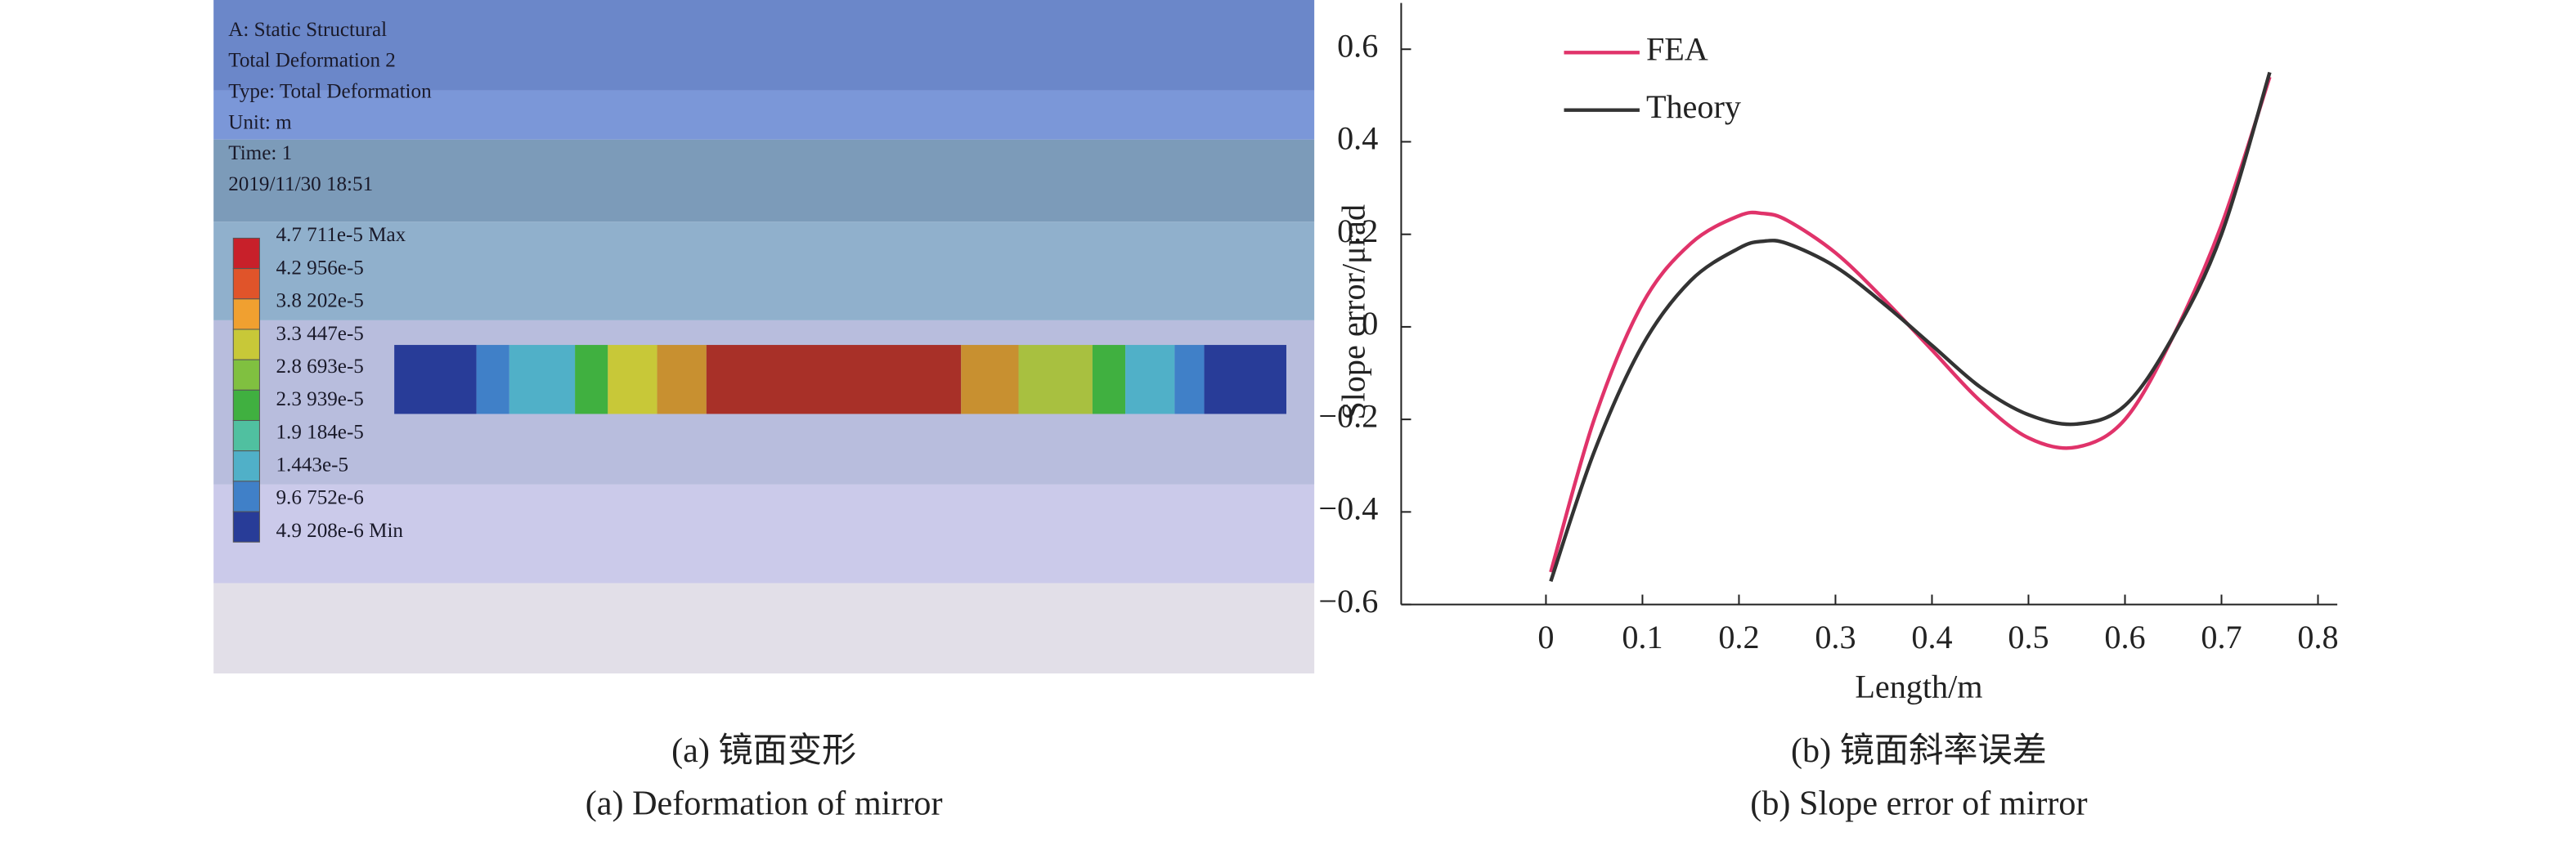 The width and height of the screenshot is (2576, 841). Describe the element at coordinates (1919, 751) in the screenshot. I see `caption: (b) 镜面斜率误差` at that location.